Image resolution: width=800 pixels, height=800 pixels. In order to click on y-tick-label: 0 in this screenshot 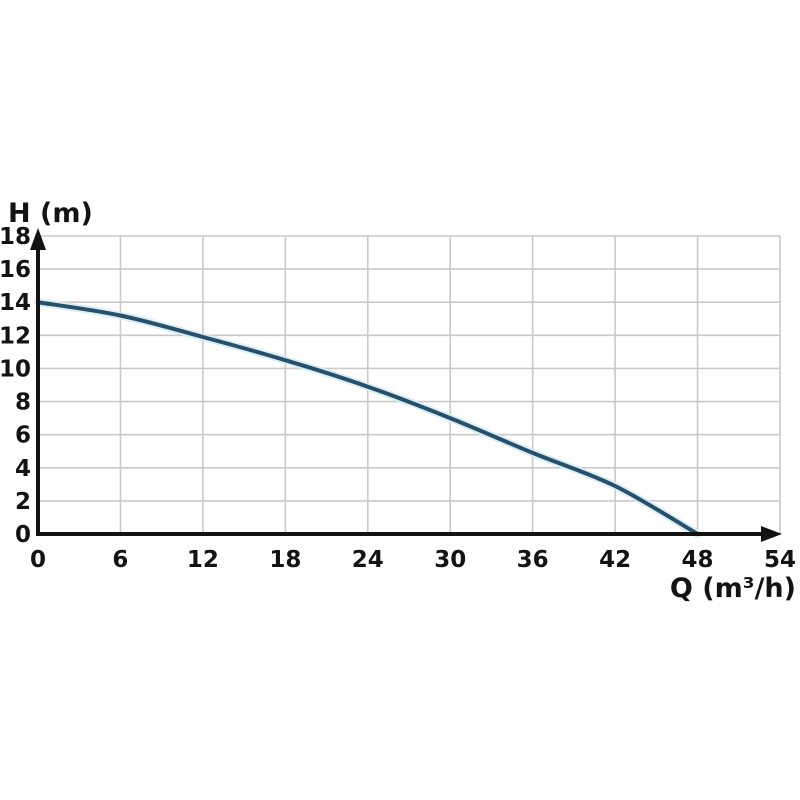, I will do `click(23, 535)`.